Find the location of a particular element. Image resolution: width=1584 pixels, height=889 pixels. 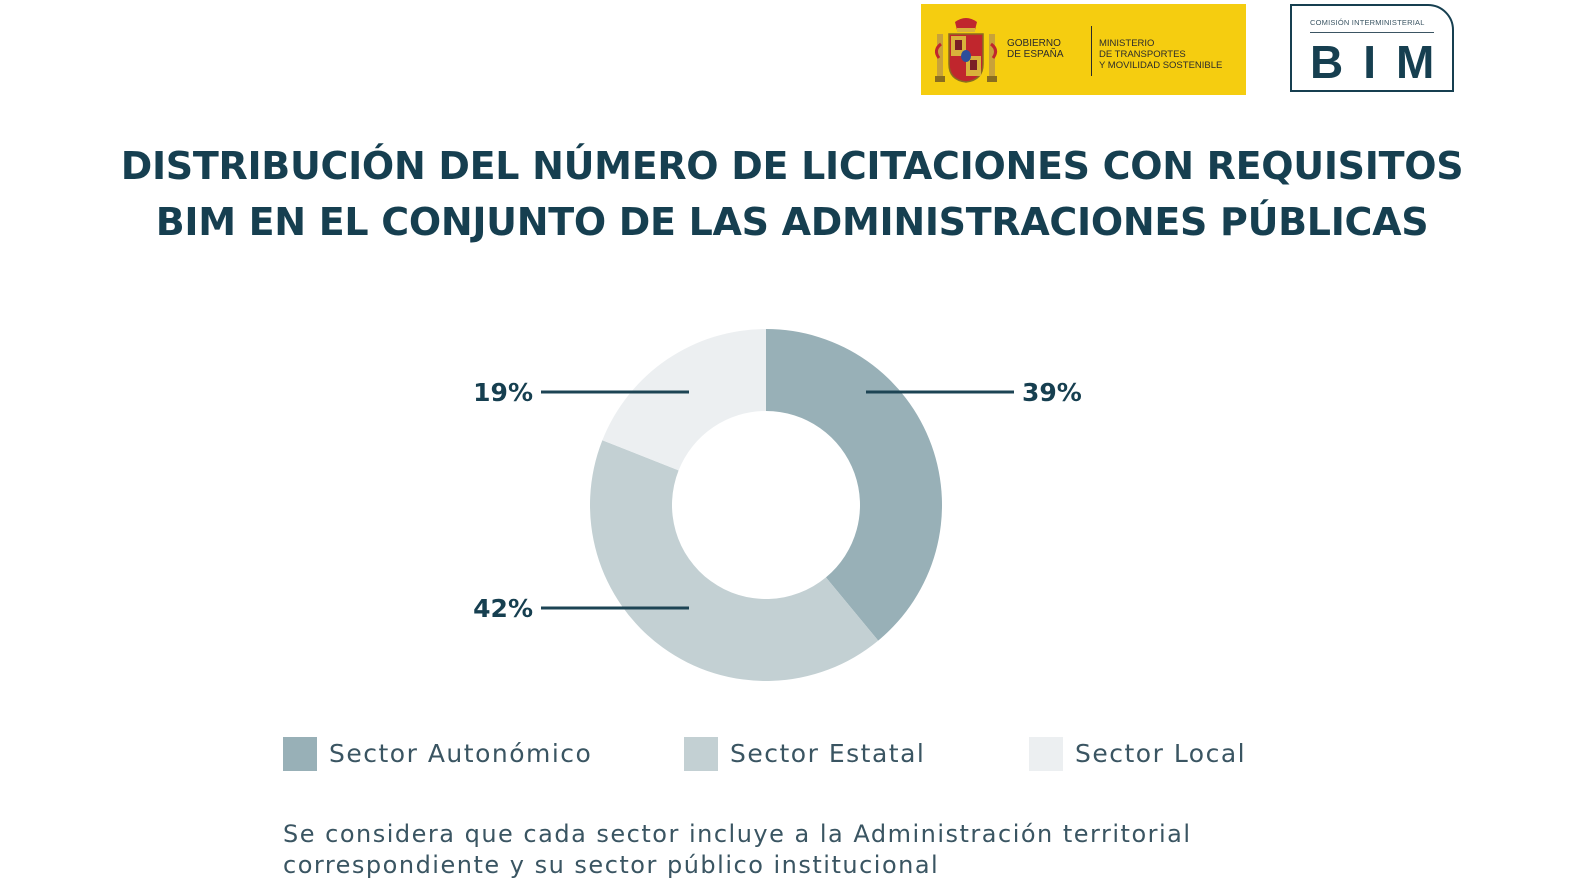

legend-label: Sector Estatal is located at coordinates (828, 753).